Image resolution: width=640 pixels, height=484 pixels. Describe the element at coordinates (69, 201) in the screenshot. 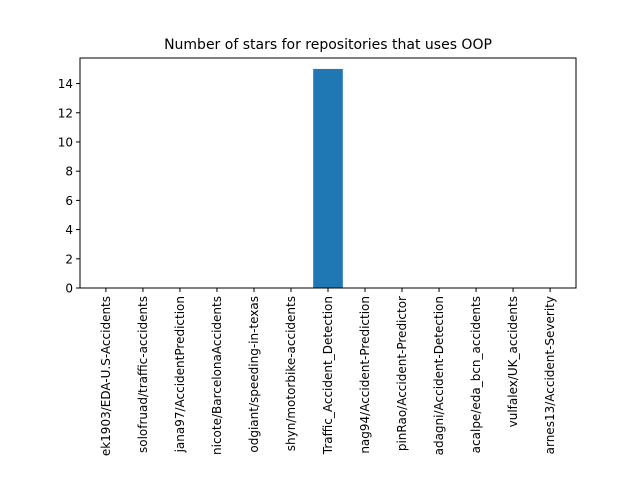

I see `y-tick-label: 6` at that location.